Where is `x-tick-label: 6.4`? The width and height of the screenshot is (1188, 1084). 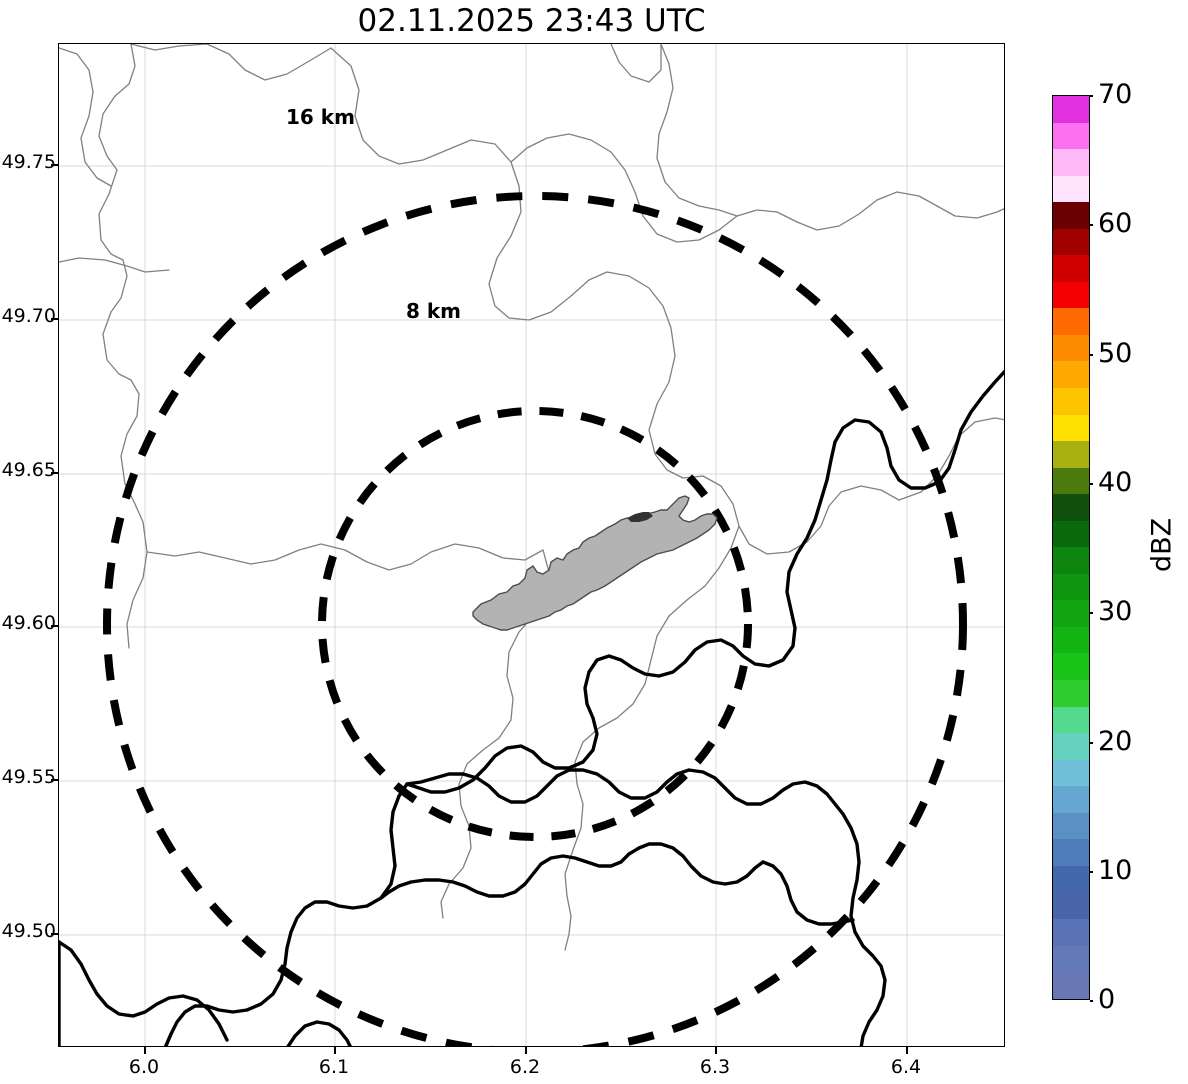
x-tick-label: 6.4 is located at coordinates (906, 1067).